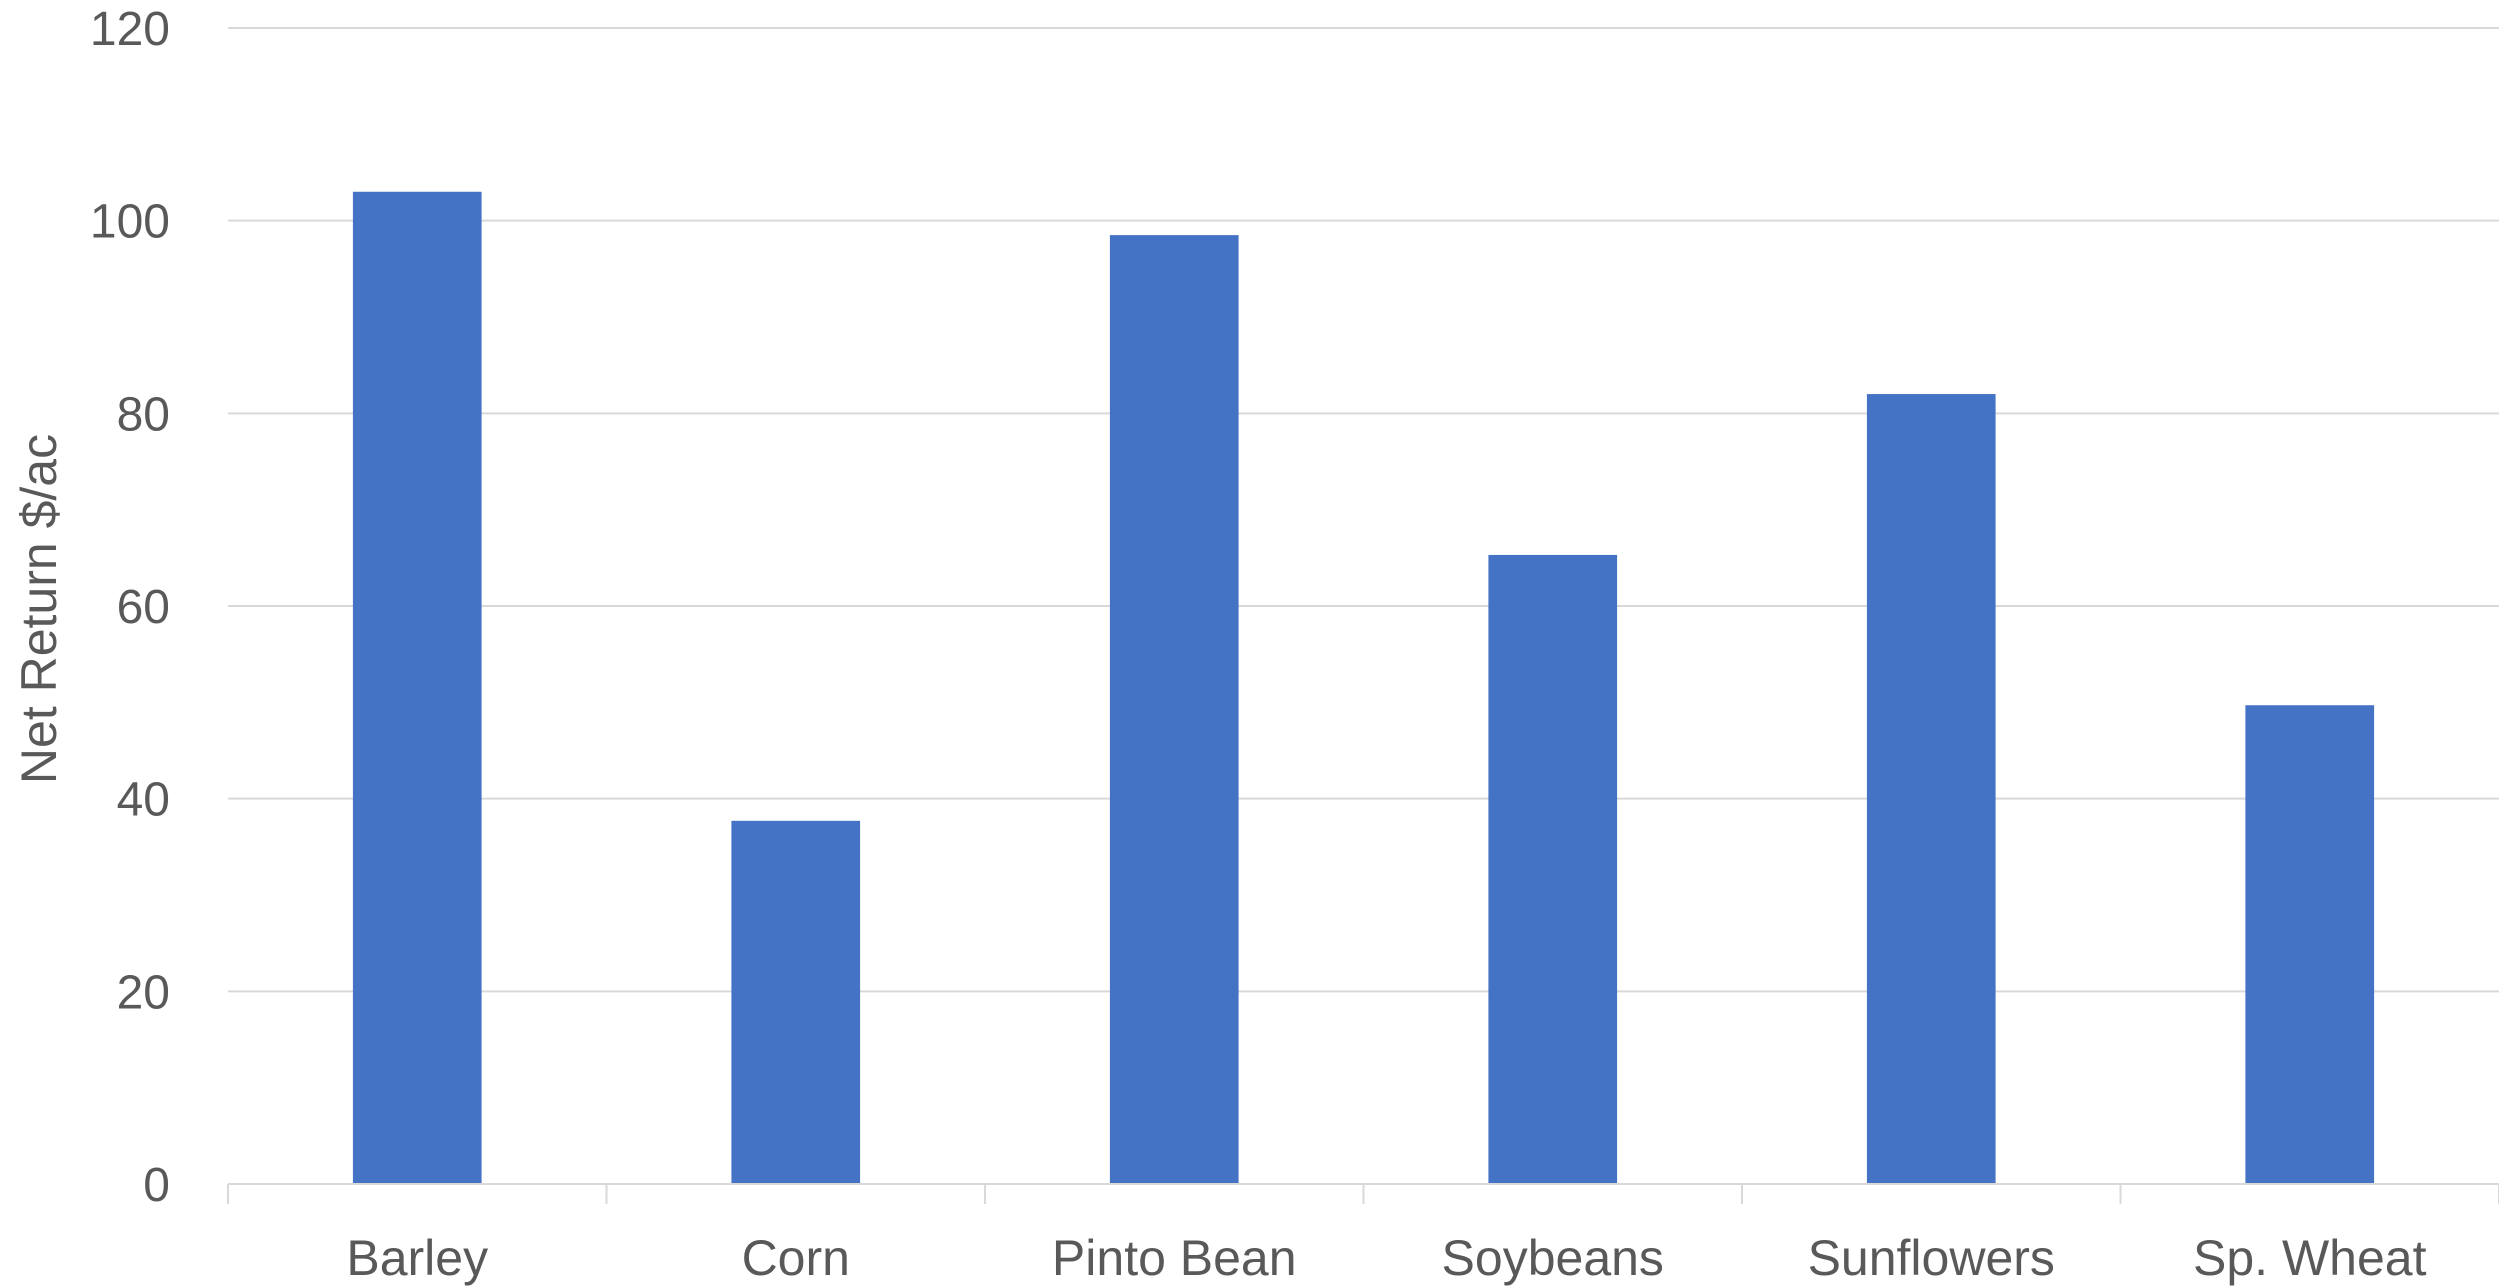 The height and width of the screenshot is (1288, 2499). I want to click on x-category-label: Soybeans, so click(1553, 1258).